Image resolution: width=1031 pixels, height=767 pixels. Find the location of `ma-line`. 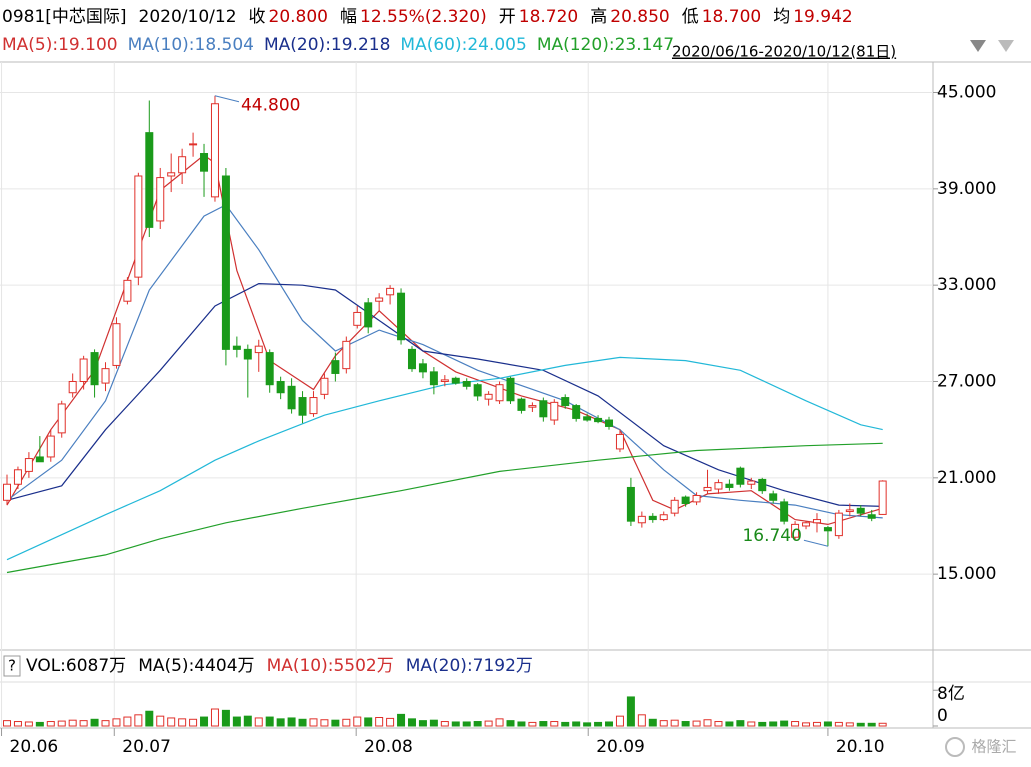

ma-line is located at coordinates (444, 508).